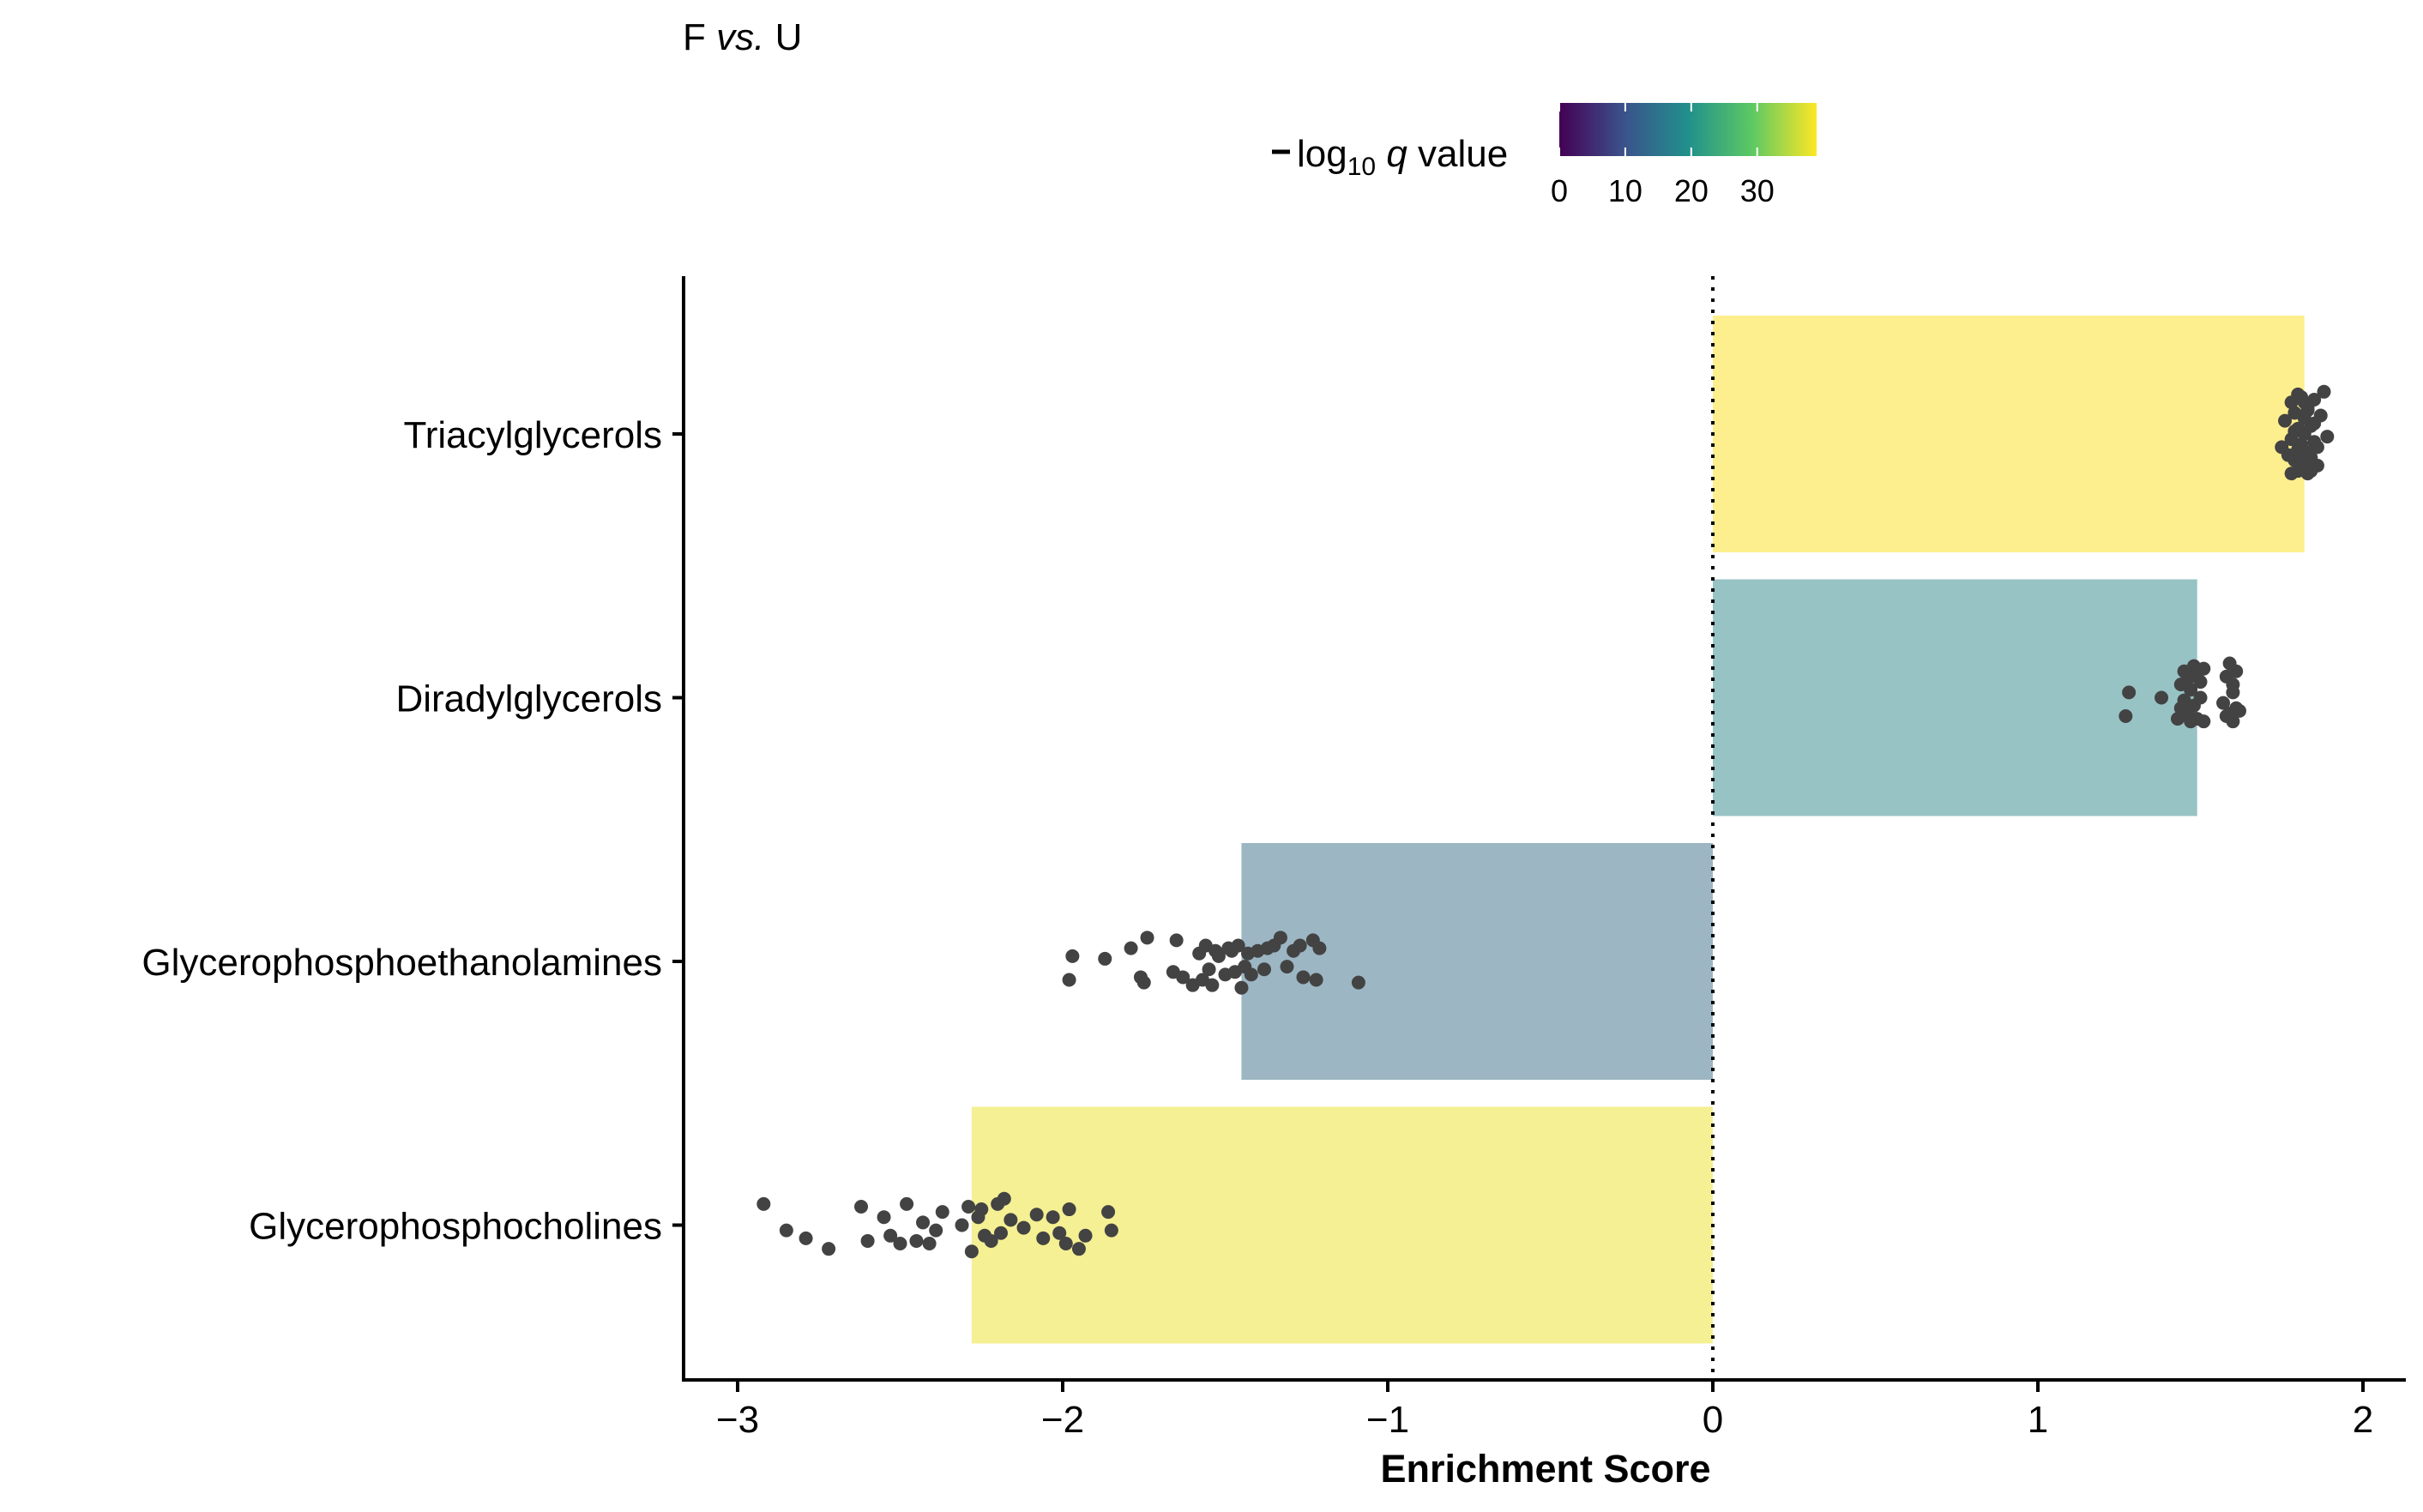  Describe the element at coordinates (737, 1420) in the screenshot. I see `x-tick-label: −3` at that location.